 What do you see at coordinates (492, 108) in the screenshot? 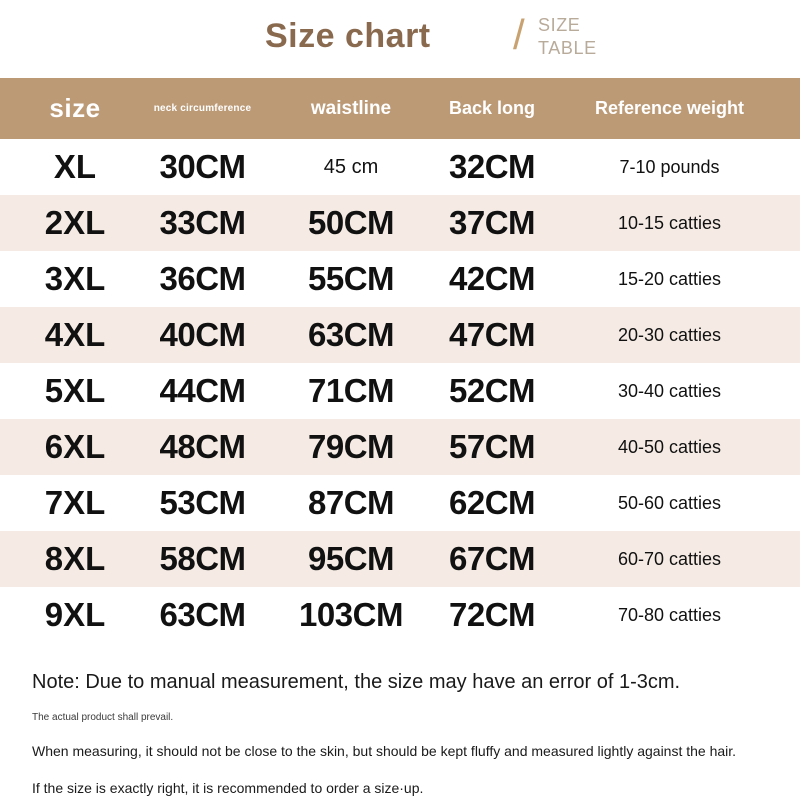
I see `column-header-back: Back long` at bounding box center [492, 108].